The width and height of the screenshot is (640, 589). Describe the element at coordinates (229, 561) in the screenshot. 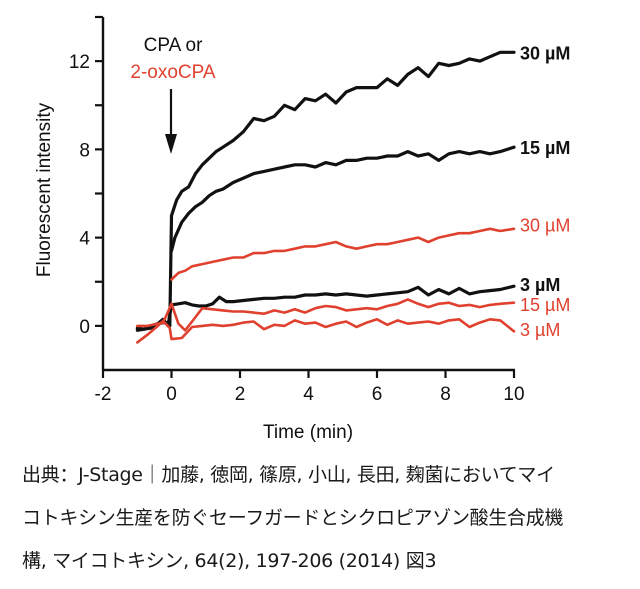

I see `caption-line-3: 構, マイコトキシン, 64(2), 197-206 (2014) 図3` at that location.